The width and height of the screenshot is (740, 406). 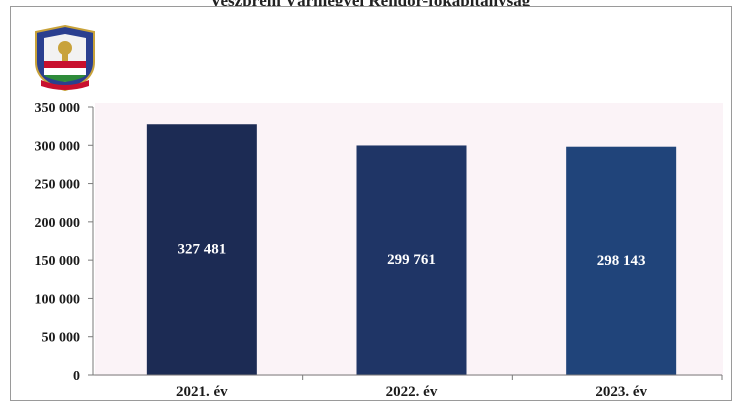 I want to click on bar-data-label: 299 761, so click(x=411, y=260).